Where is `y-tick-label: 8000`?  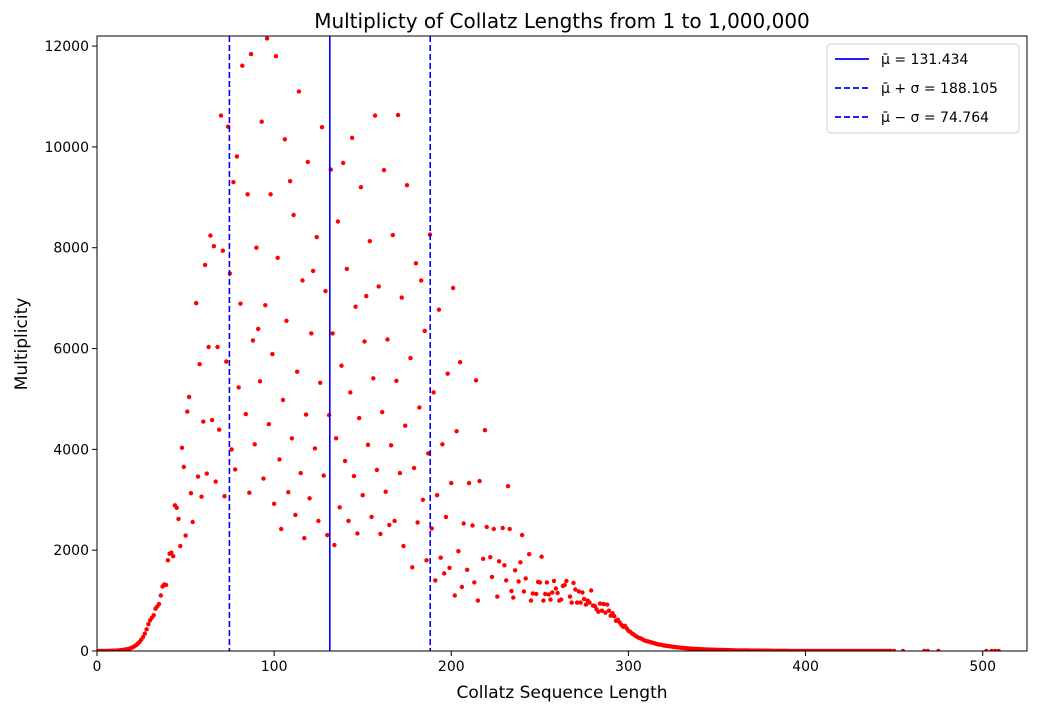
y-tick-label: 8000 is located at coordinates (71, 249).